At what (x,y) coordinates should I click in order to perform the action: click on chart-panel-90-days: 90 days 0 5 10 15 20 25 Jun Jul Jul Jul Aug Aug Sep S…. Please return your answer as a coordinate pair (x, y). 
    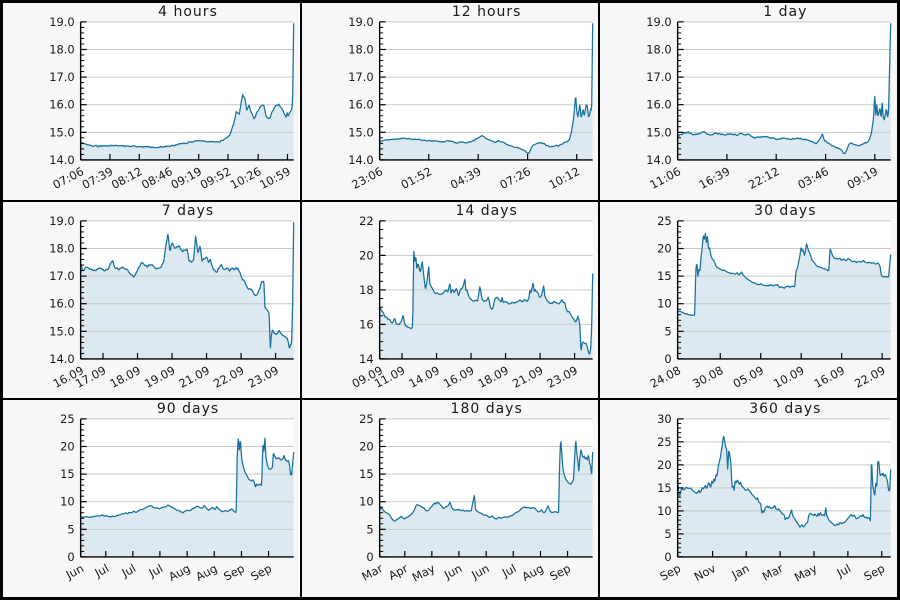
    Looking at the image, I should click on (151, 498).